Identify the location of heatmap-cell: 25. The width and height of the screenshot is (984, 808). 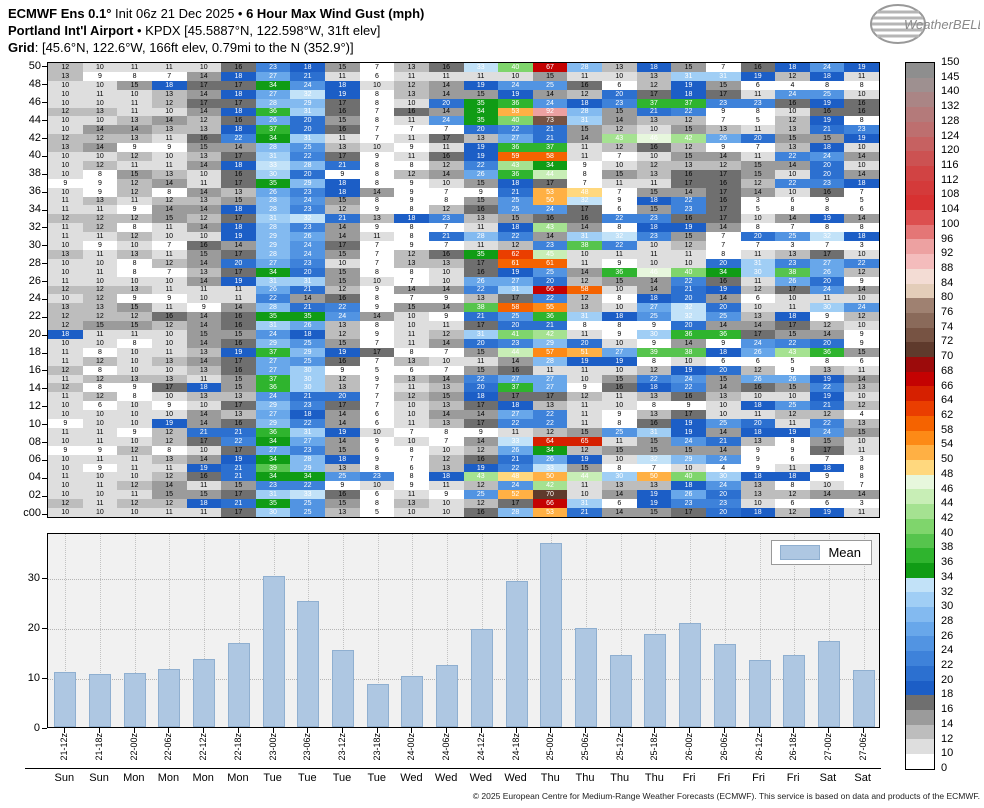
(723, 317).